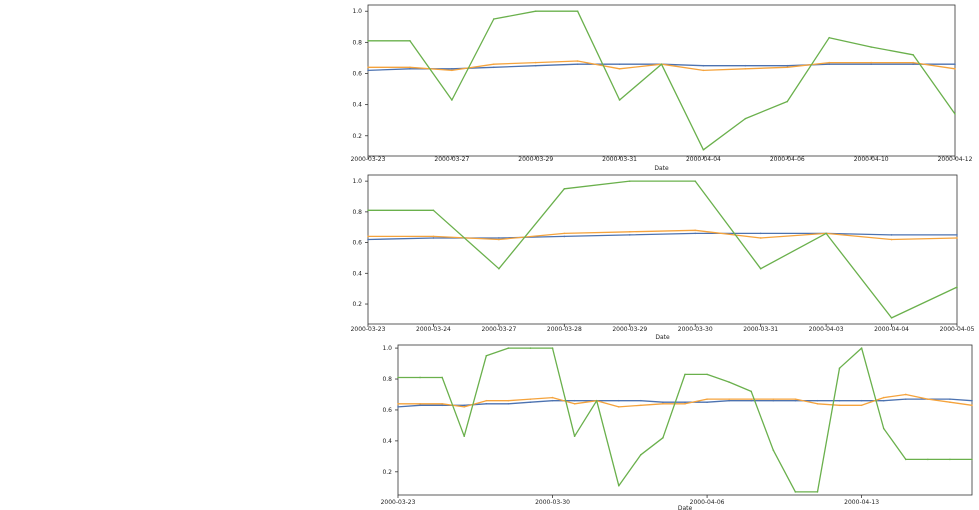  Describe the element at coordinates (357, 273) in the screenshot. I see `y-tick-label: 0.4` at that location.